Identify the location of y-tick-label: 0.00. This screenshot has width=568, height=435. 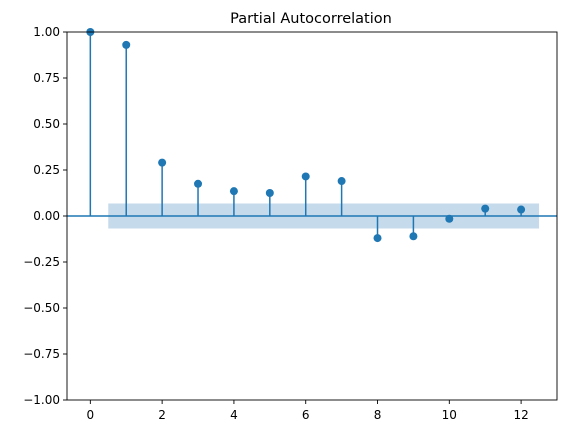
(46, 216).